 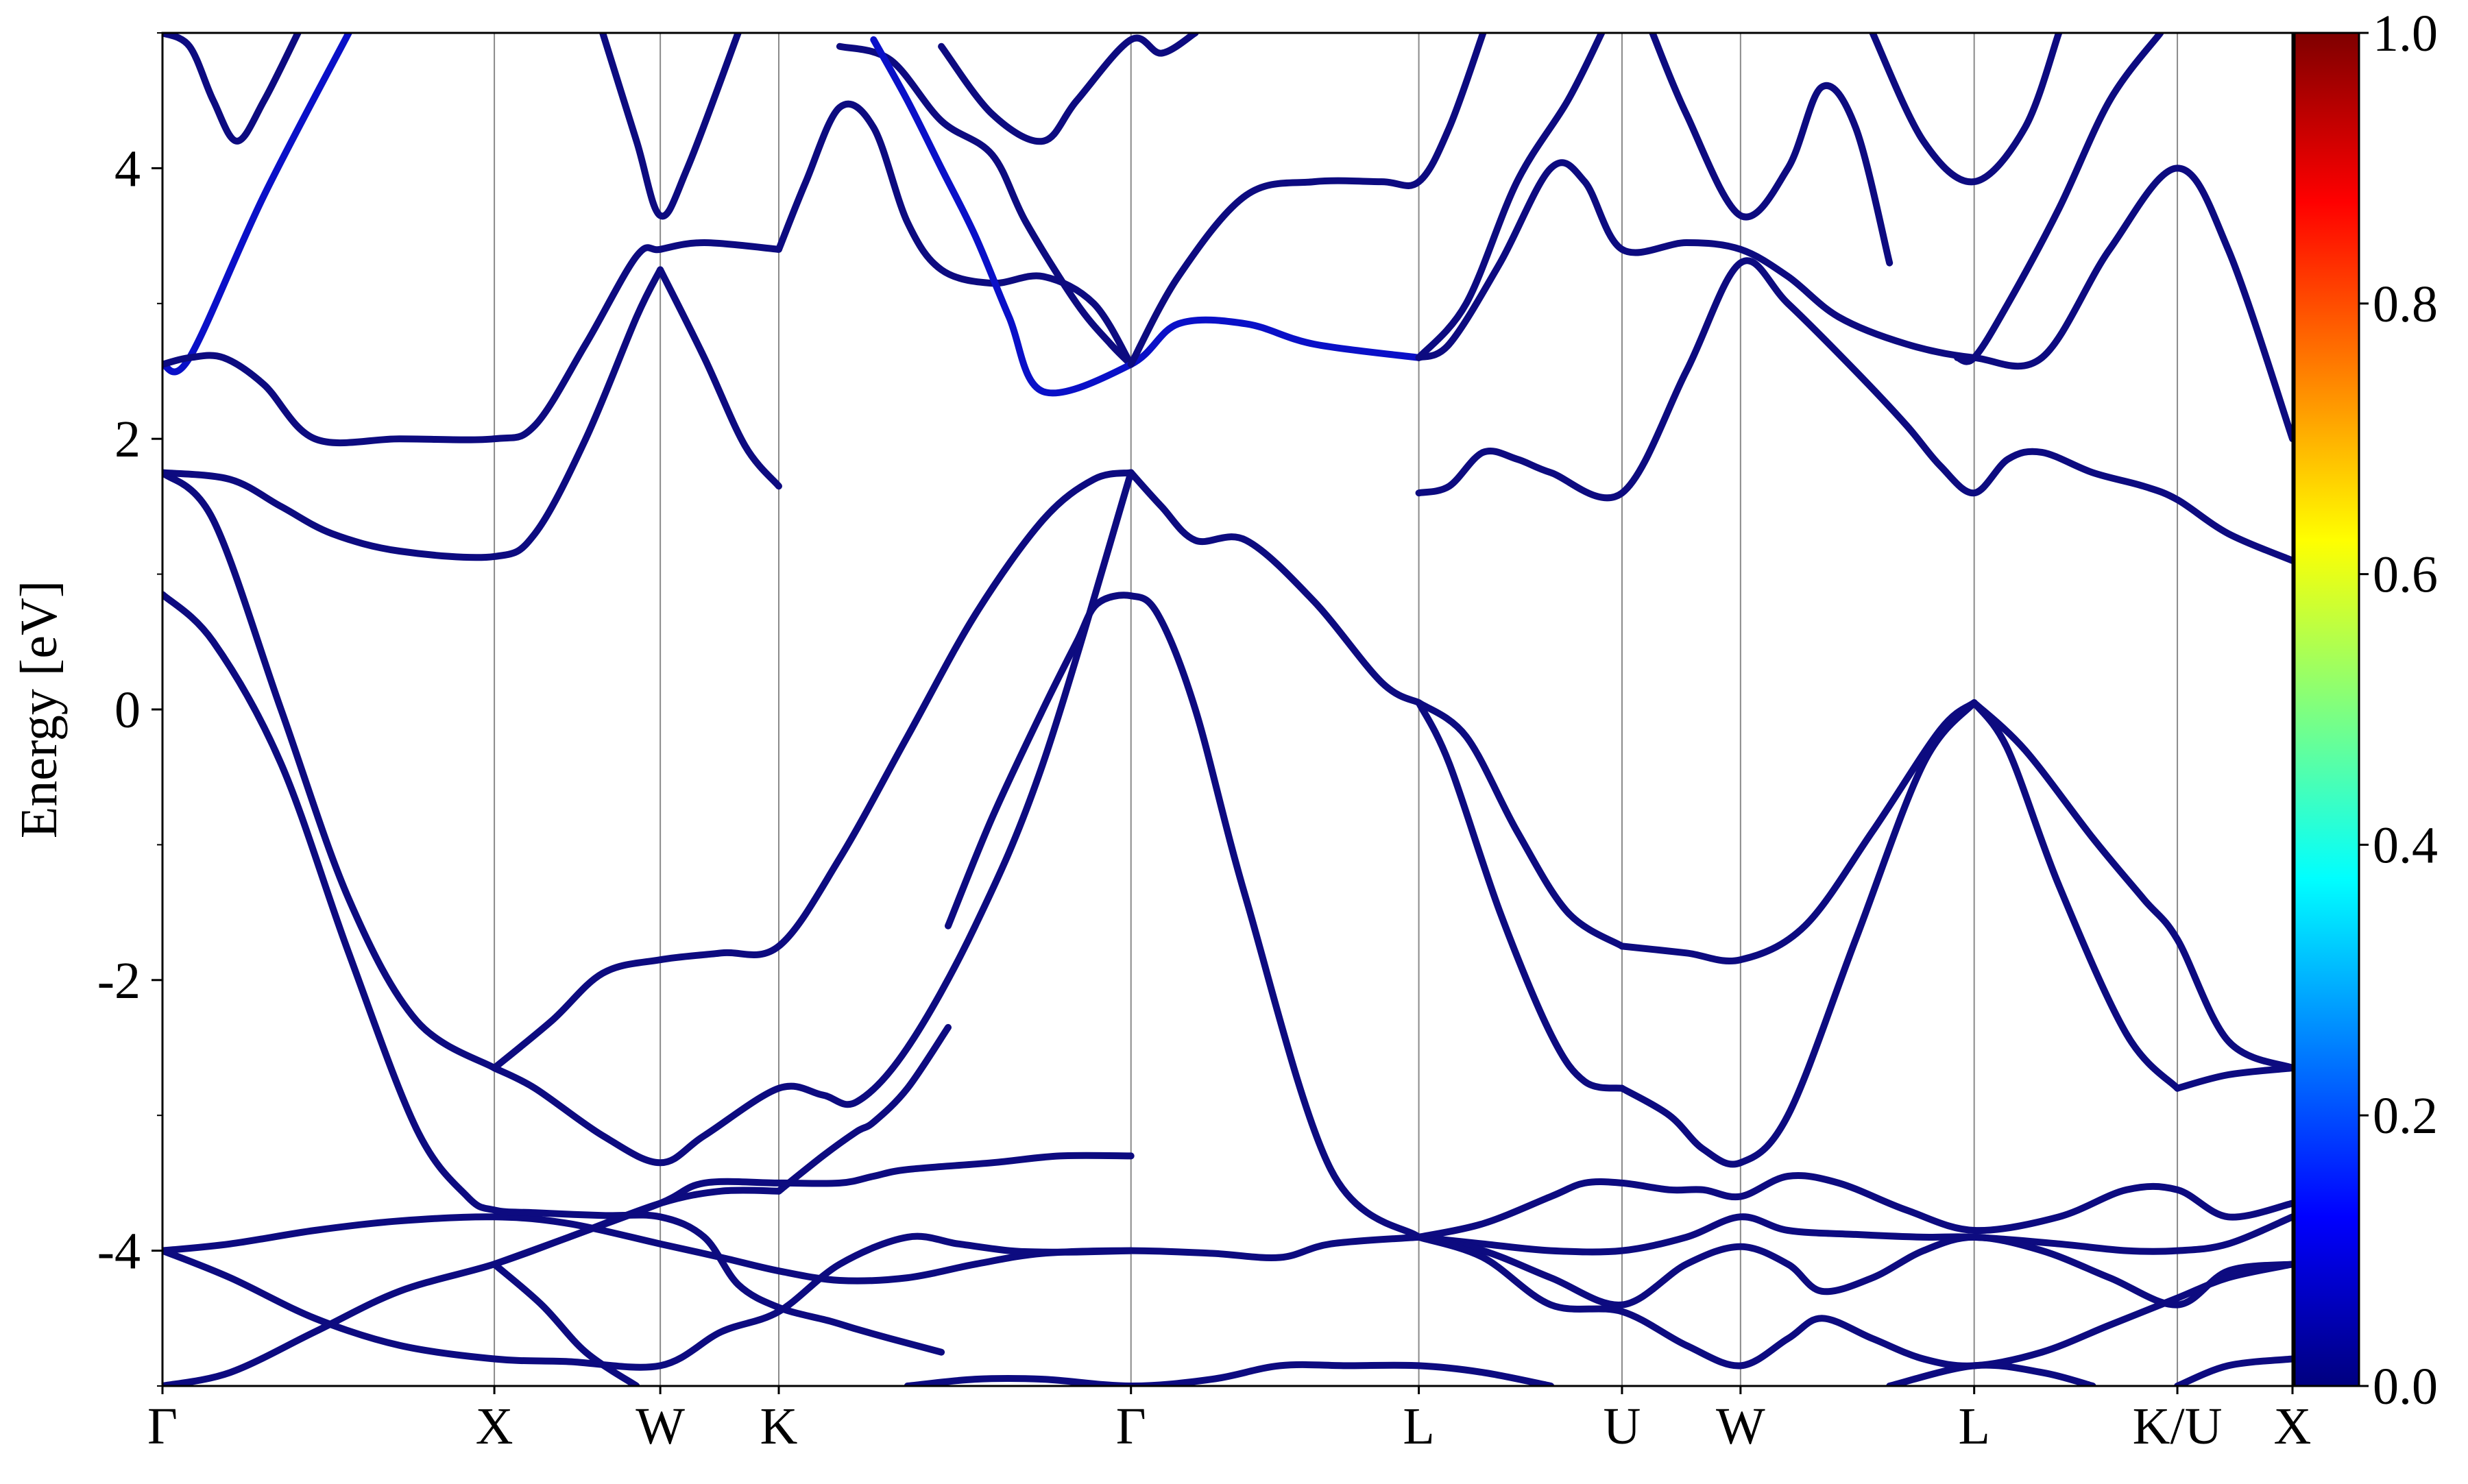 What do you see at coordinates (2406, 845) in the screenshot?
I see `colorbar-tick-label: 0.4` at bounding box center [2406, 845].